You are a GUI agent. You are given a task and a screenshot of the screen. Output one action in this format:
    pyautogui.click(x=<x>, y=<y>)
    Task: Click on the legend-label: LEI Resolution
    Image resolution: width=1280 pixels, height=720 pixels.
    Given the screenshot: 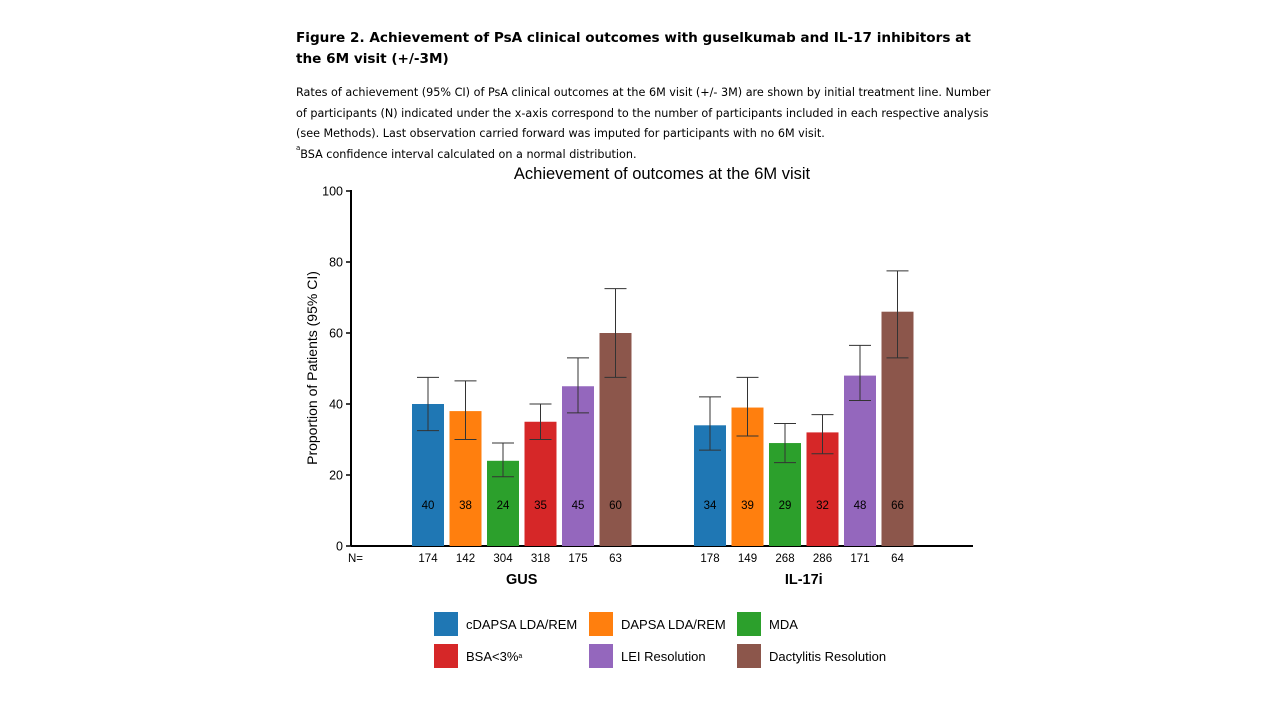 What is the action you would take?
    pyautogui.click(x=663, y=656)
    